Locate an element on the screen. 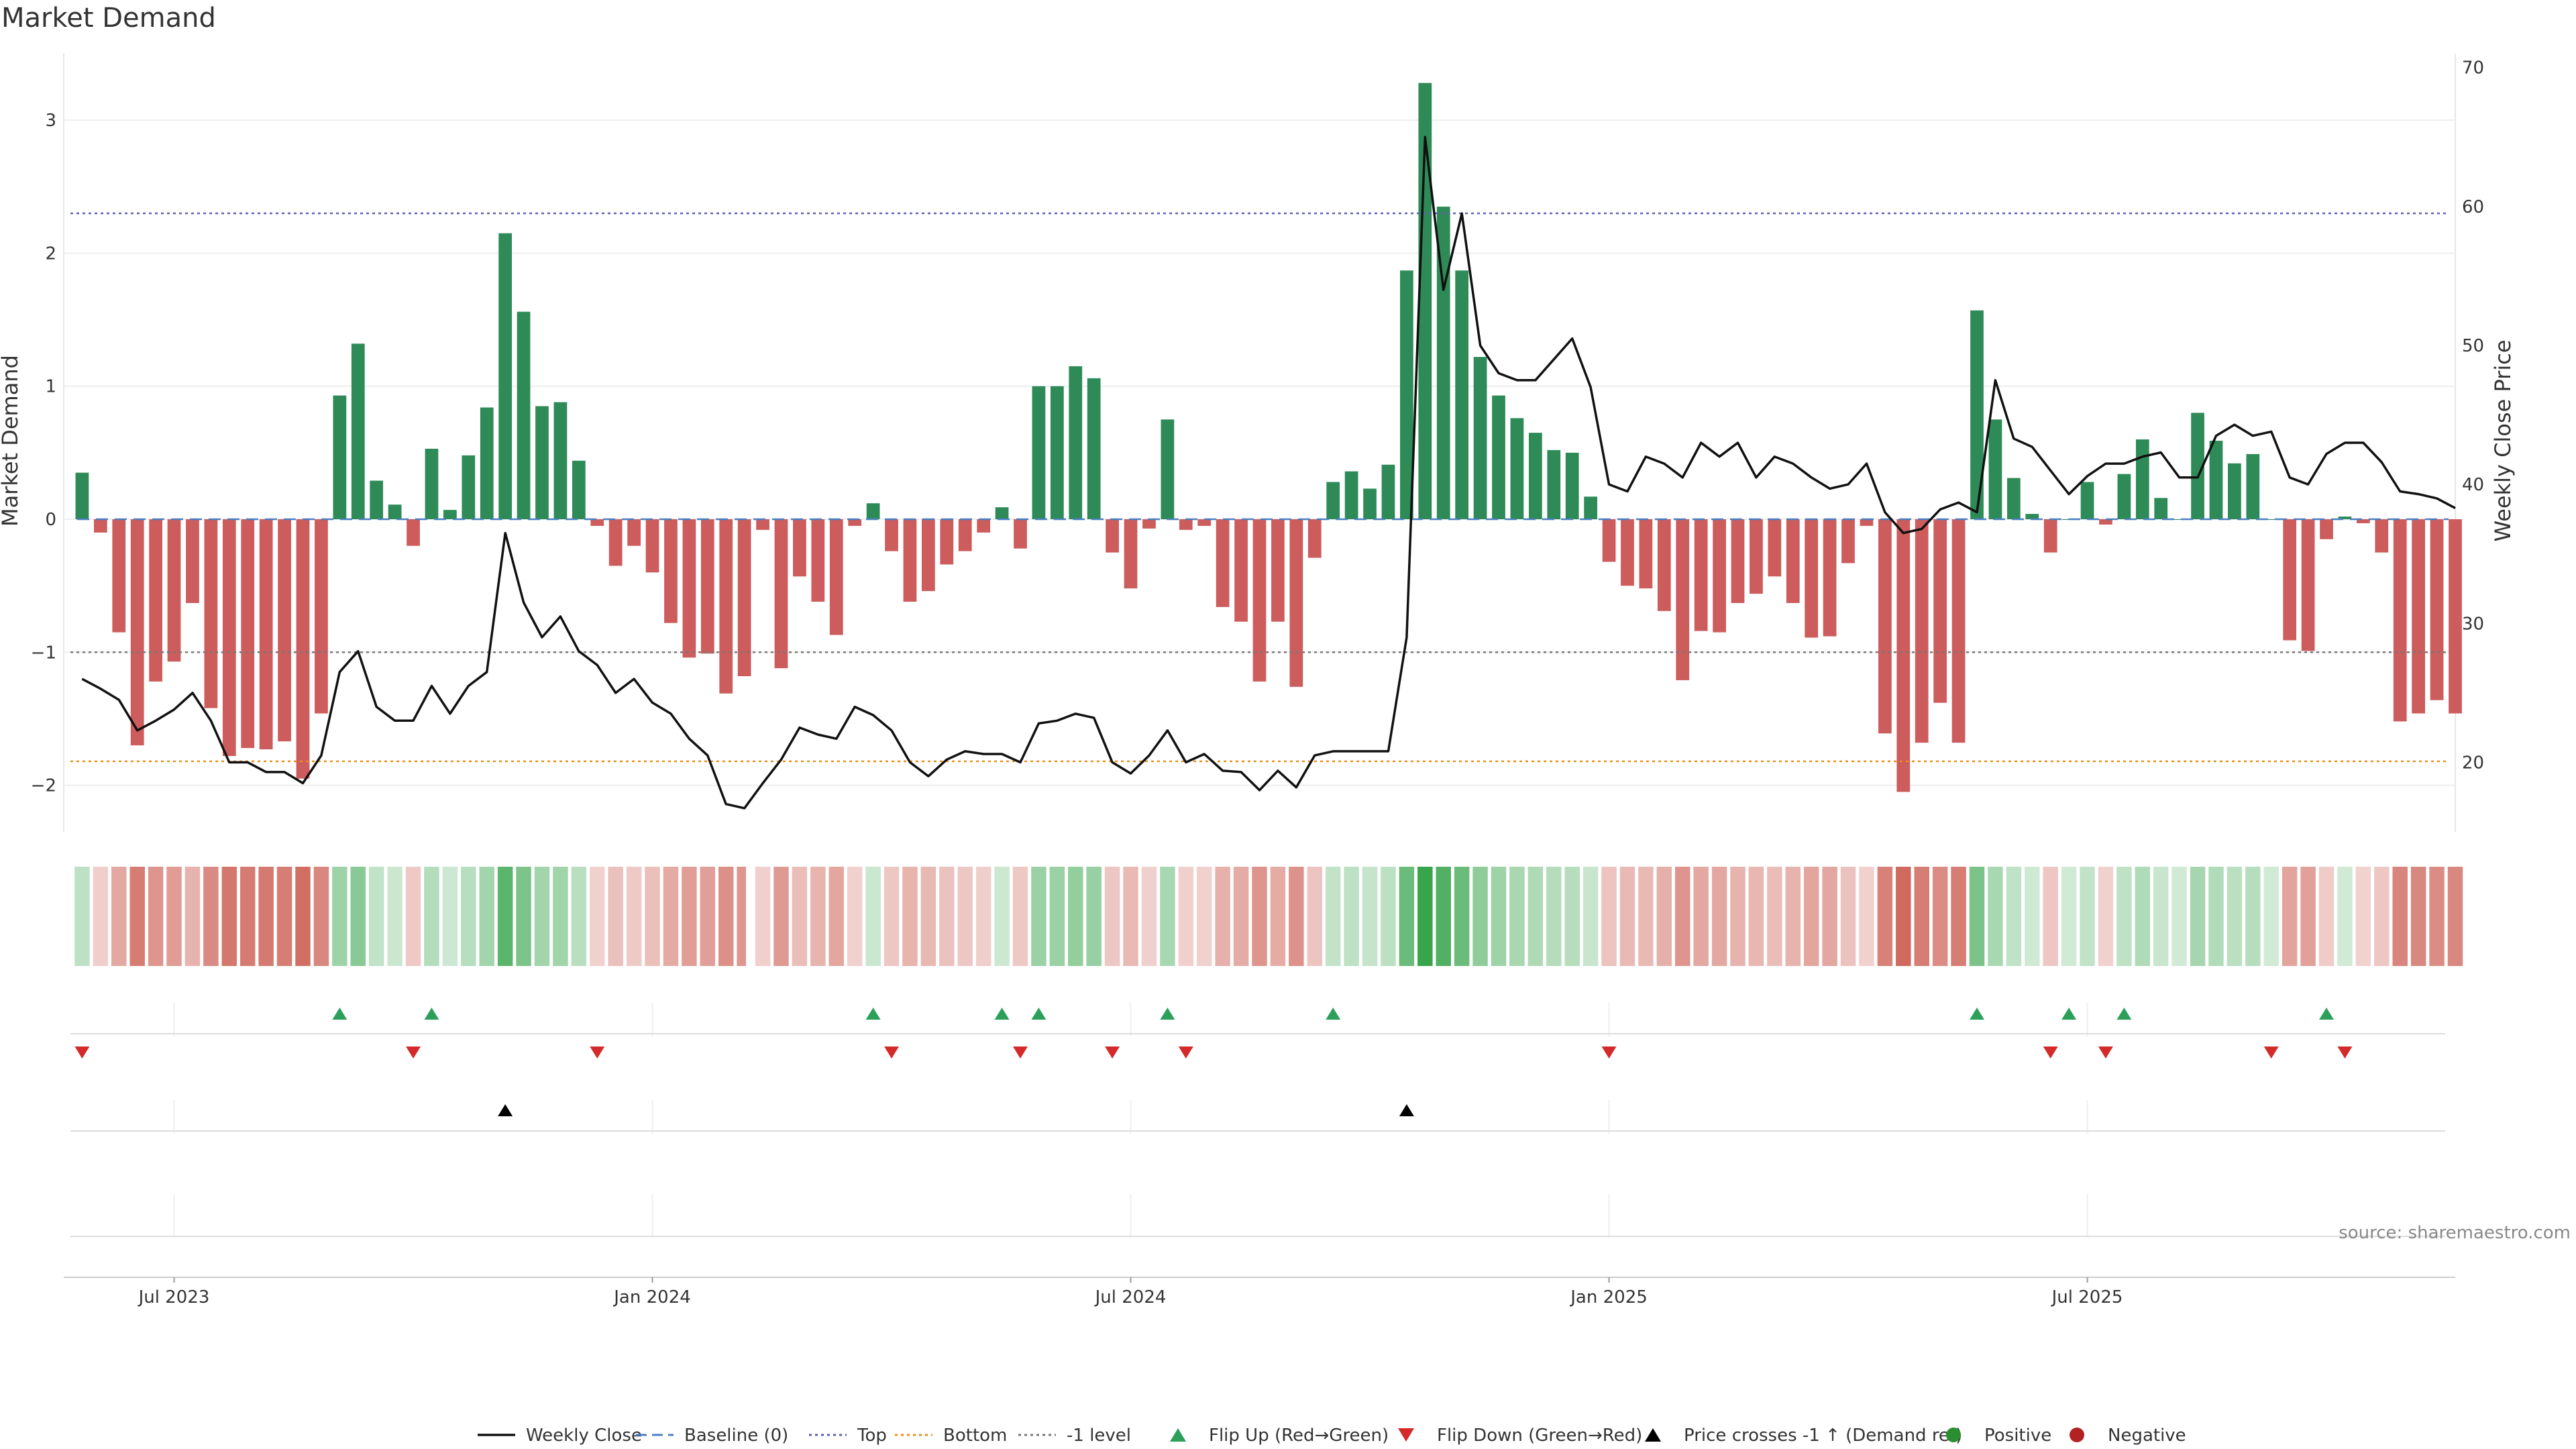  x-tick-label: Jan 2024 is located at coordinates (651, 1297).